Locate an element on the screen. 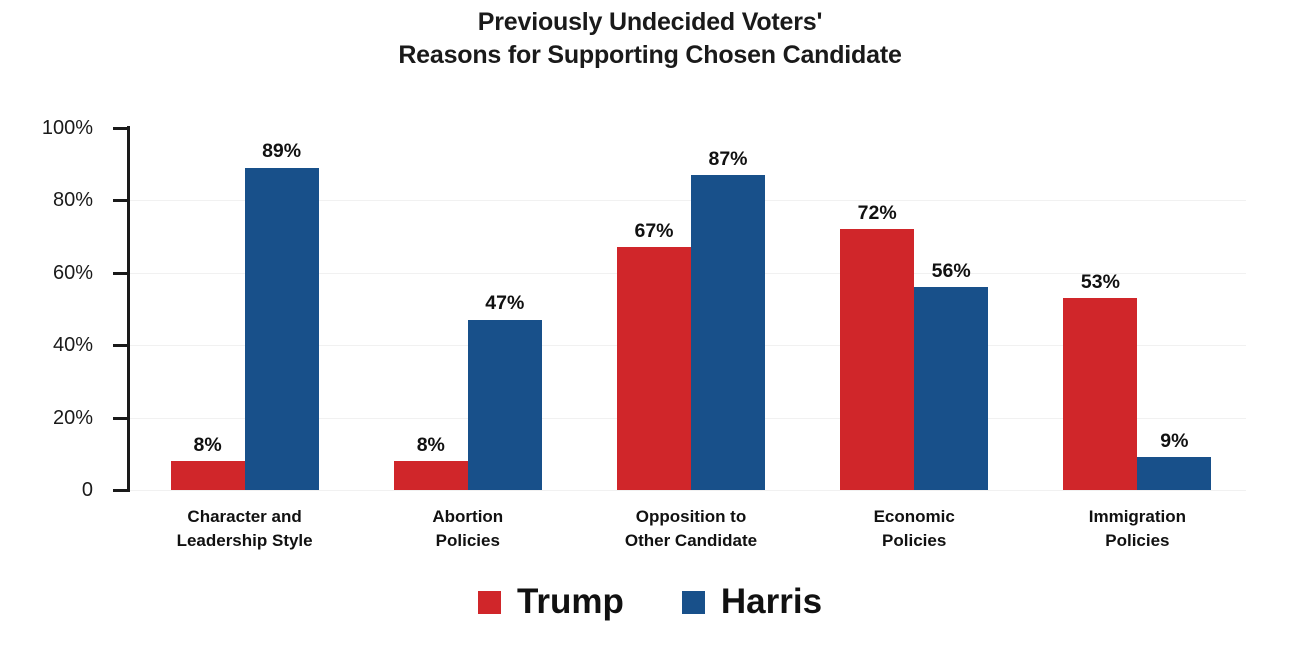 The height and width of the screenshot is (650, 1300). bar-pair: 53% 9% is located at coordinates (1137, 309).